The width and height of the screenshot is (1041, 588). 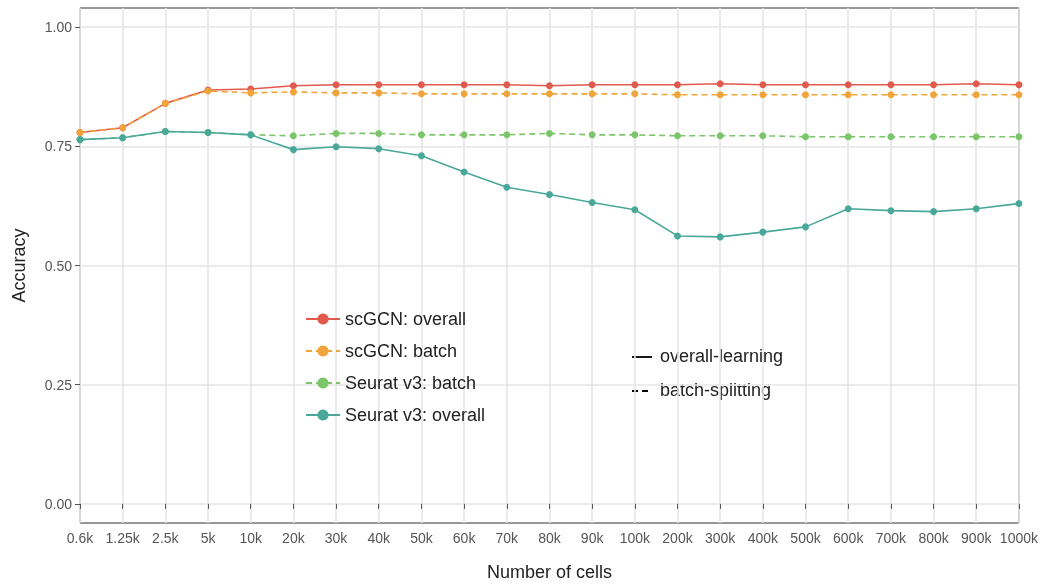 I want to click on y-tick-label: 1.00, so click(x=58, y=27).